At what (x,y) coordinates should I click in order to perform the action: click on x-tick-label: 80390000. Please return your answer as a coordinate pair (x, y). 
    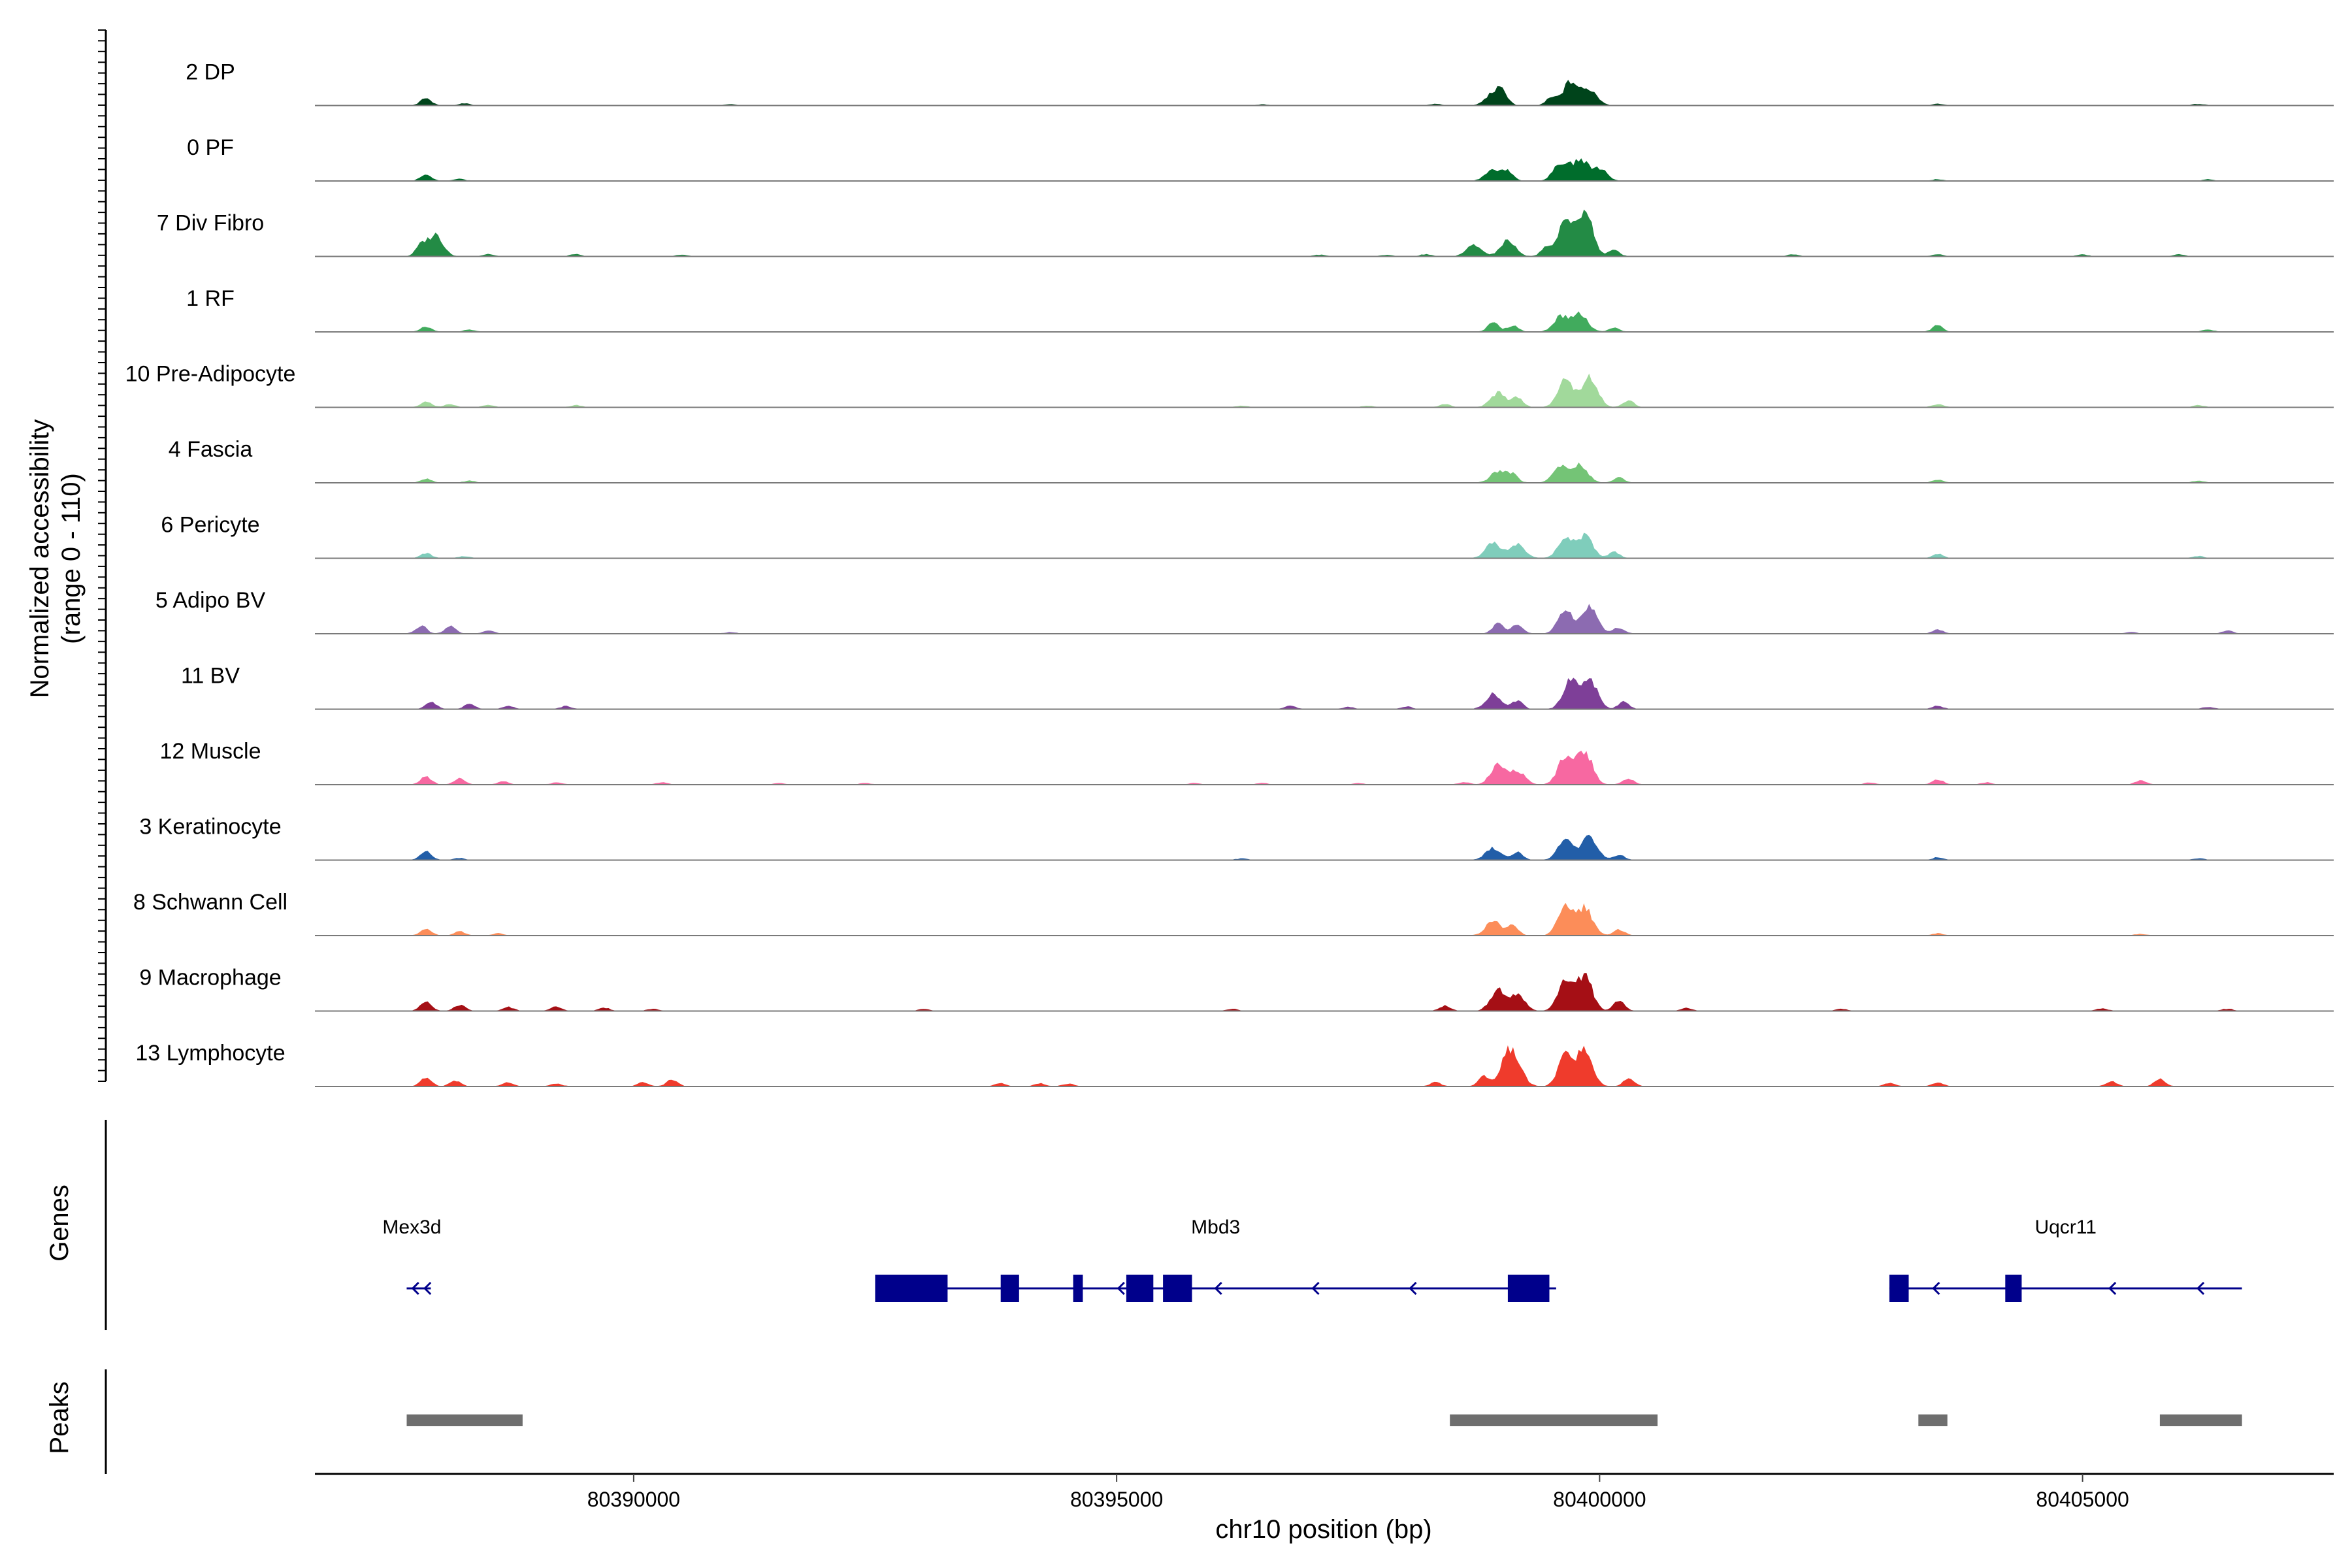
    Looking at the image, I should click on (633, 1499).